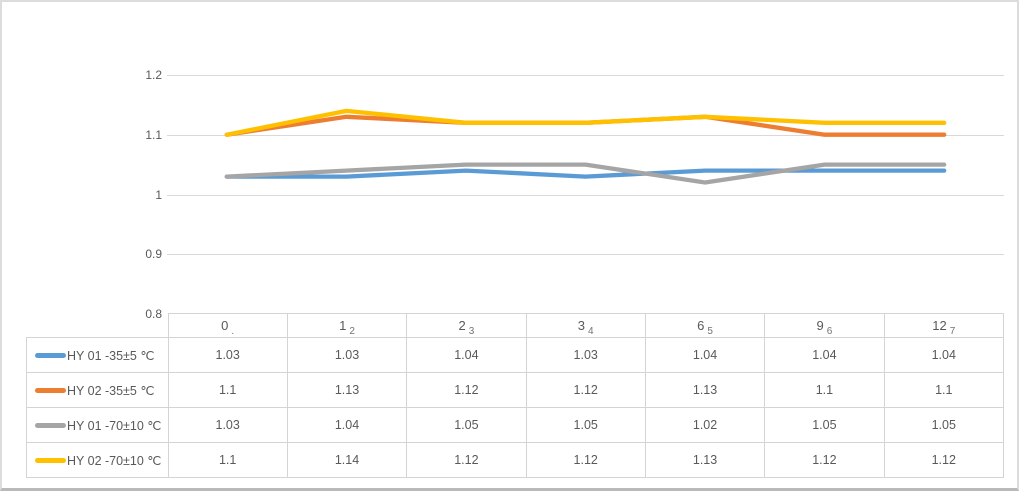 The image size is (1019, 491). I want to click on category-overlay-label: 7, so click(952, 331).